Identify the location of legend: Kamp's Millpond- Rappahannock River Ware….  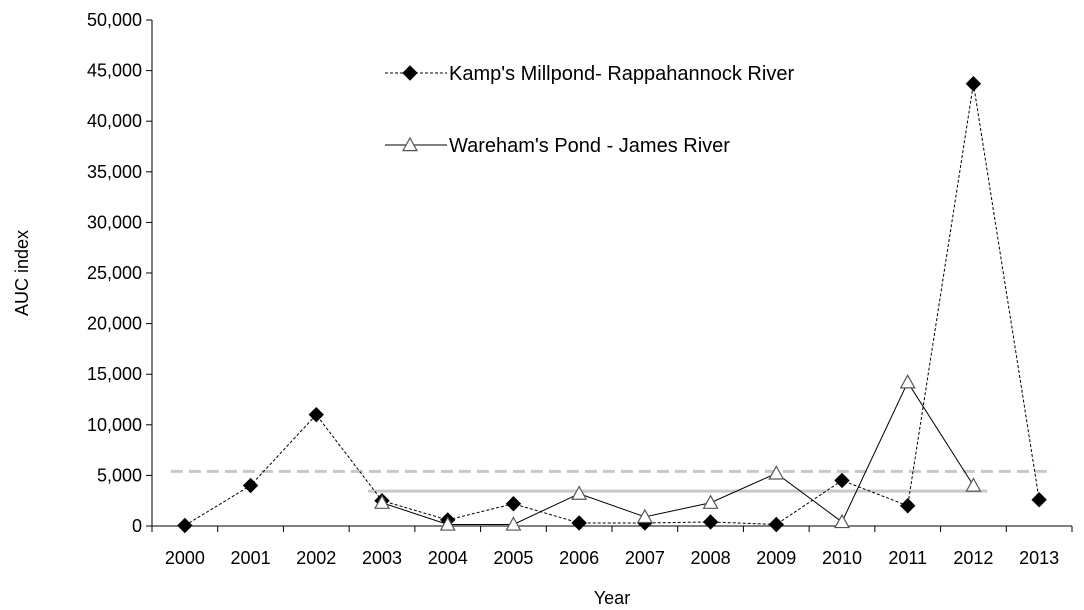
(589, 110).